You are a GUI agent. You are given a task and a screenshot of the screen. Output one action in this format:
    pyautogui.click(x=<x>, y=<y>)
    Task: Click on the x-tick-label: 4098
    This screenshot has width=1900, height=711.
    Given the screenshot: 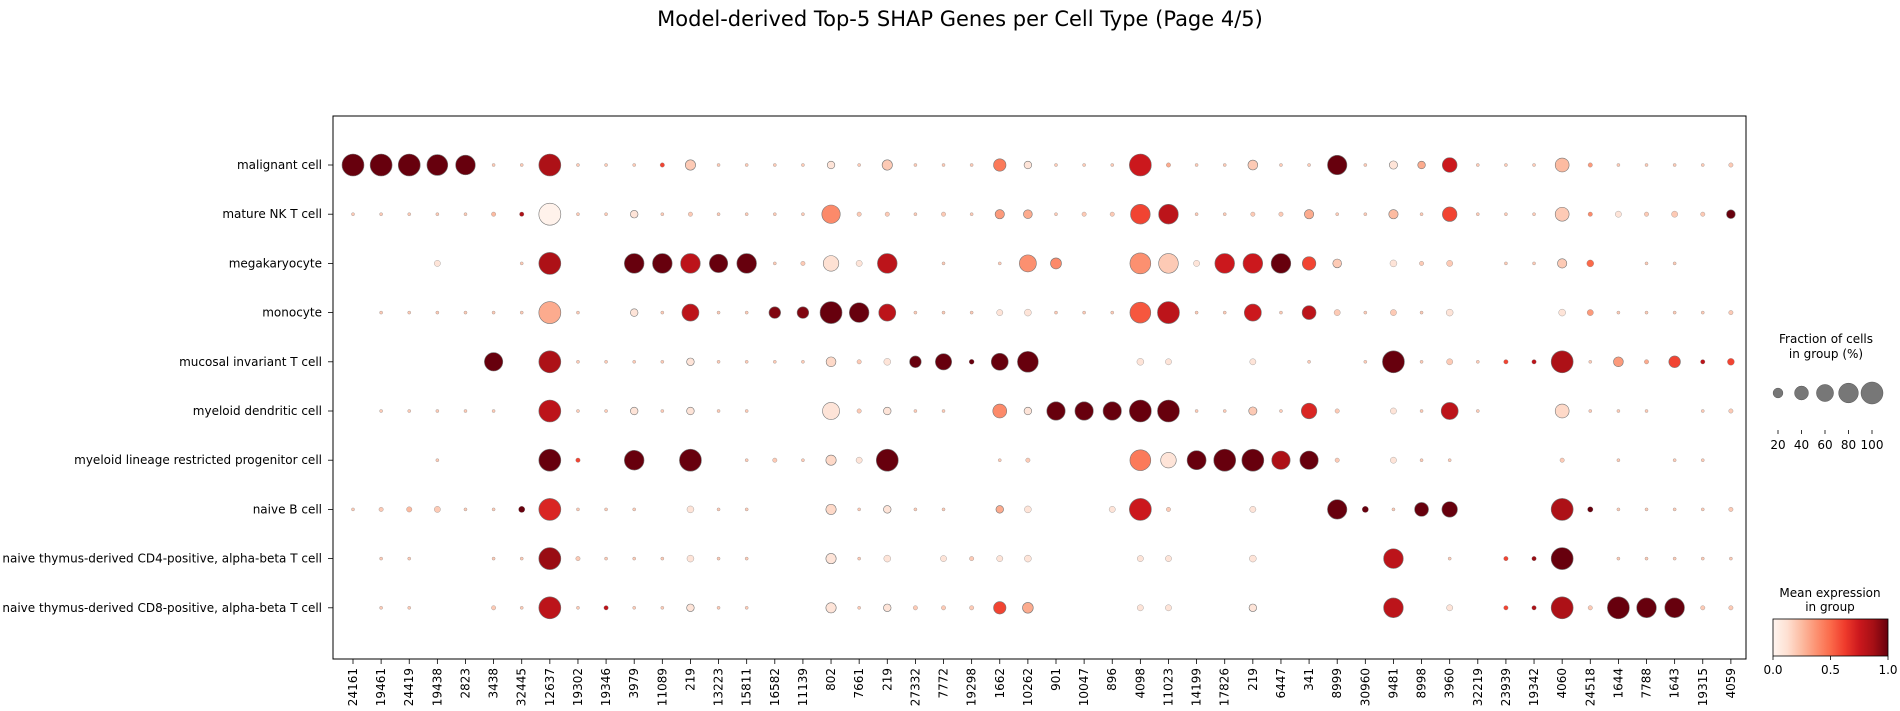 What is the action you would take?
    pyautogui.click(x=1140, y=683)
    